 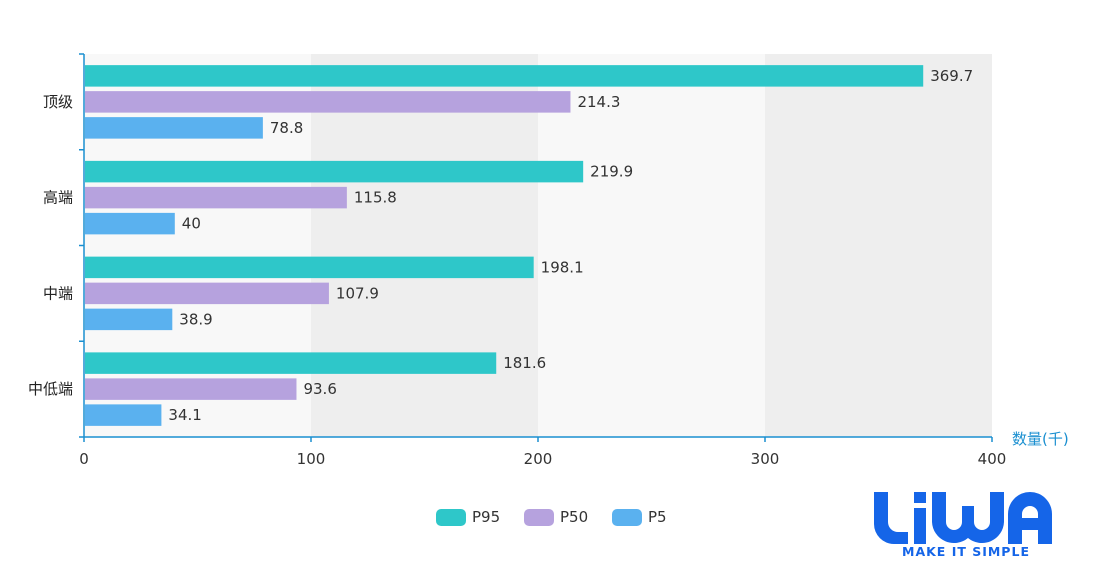 What do you see at coordinates (286, 128) in the screenshot?
I see `data-label: 78.8` at bounding box center [286, 128].